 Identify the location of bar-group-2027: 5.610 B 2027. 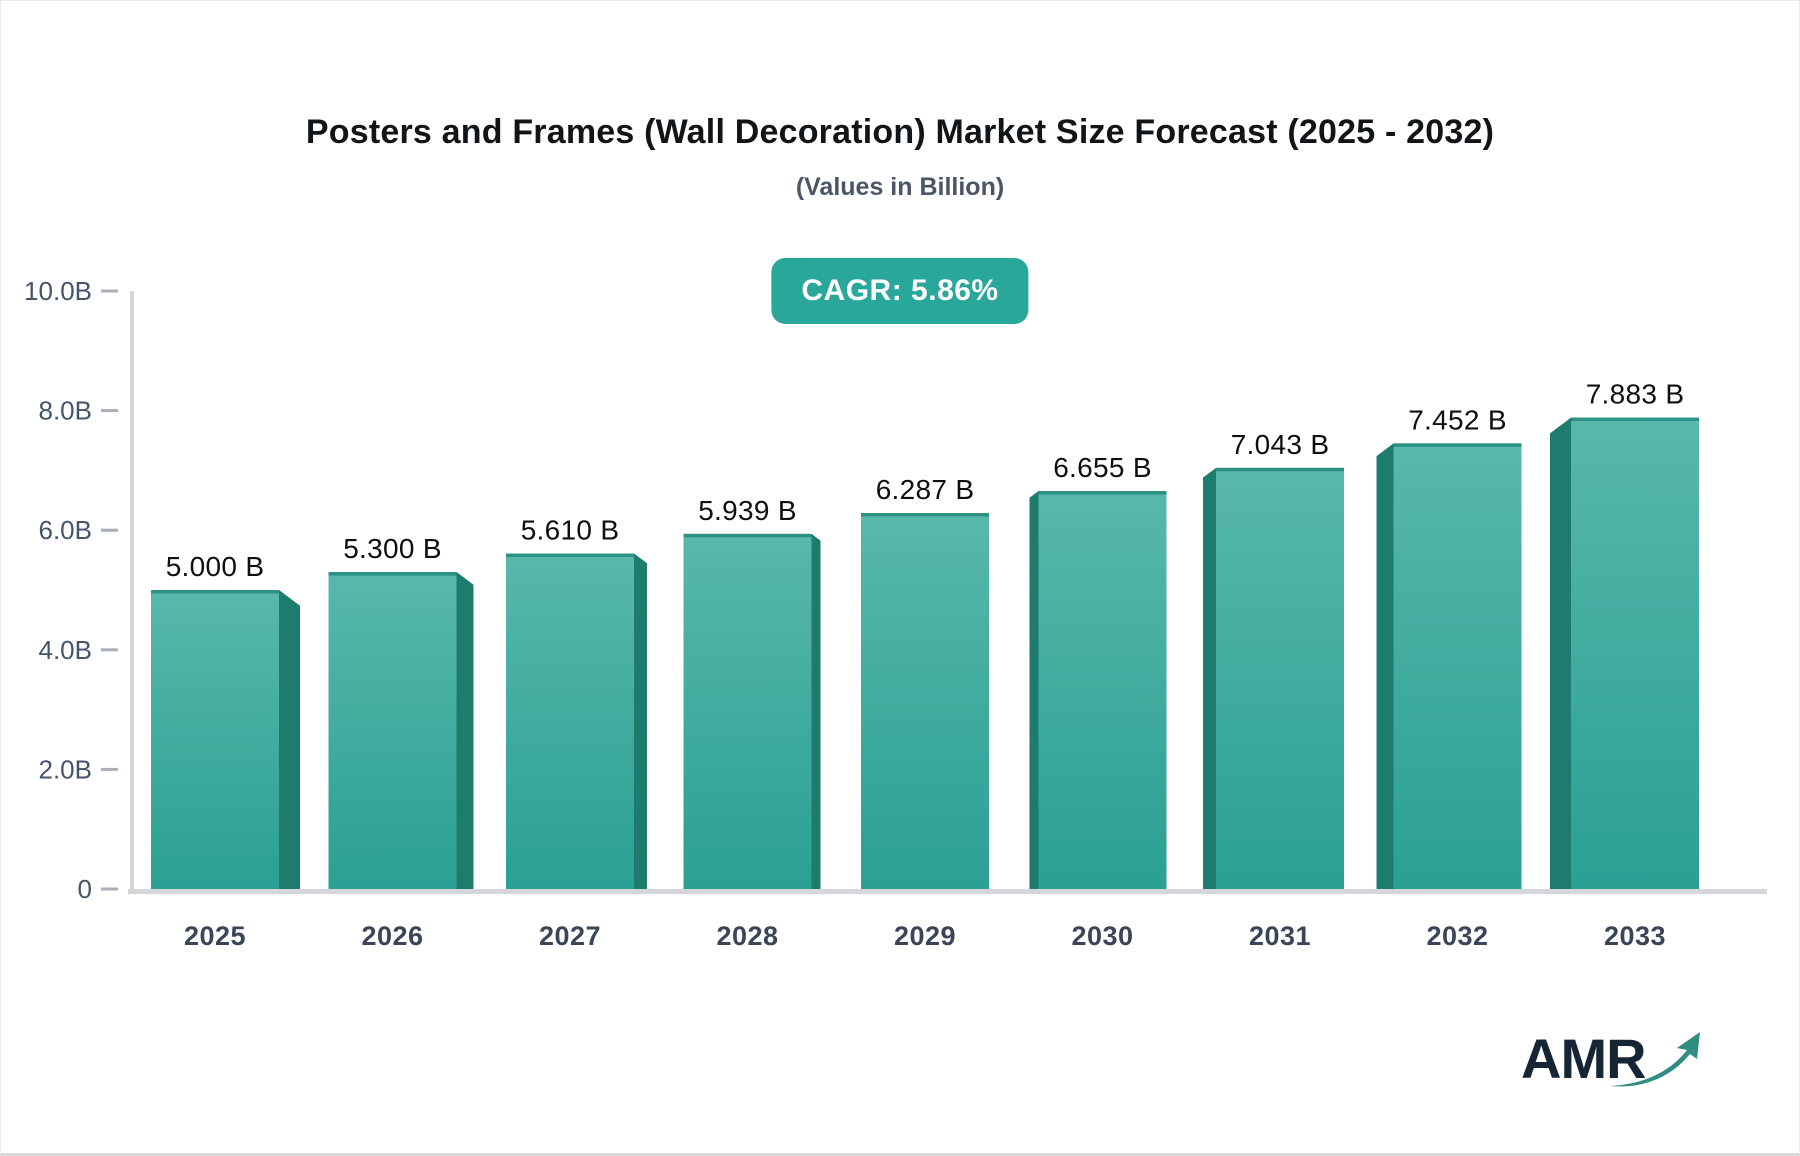
(576, 733).